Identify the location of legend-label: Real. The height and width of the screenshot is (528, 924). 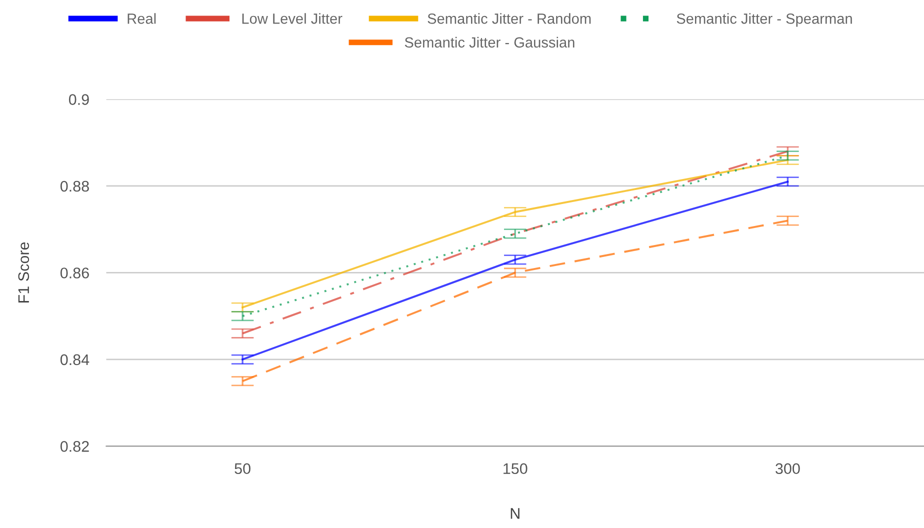
(142, 18).